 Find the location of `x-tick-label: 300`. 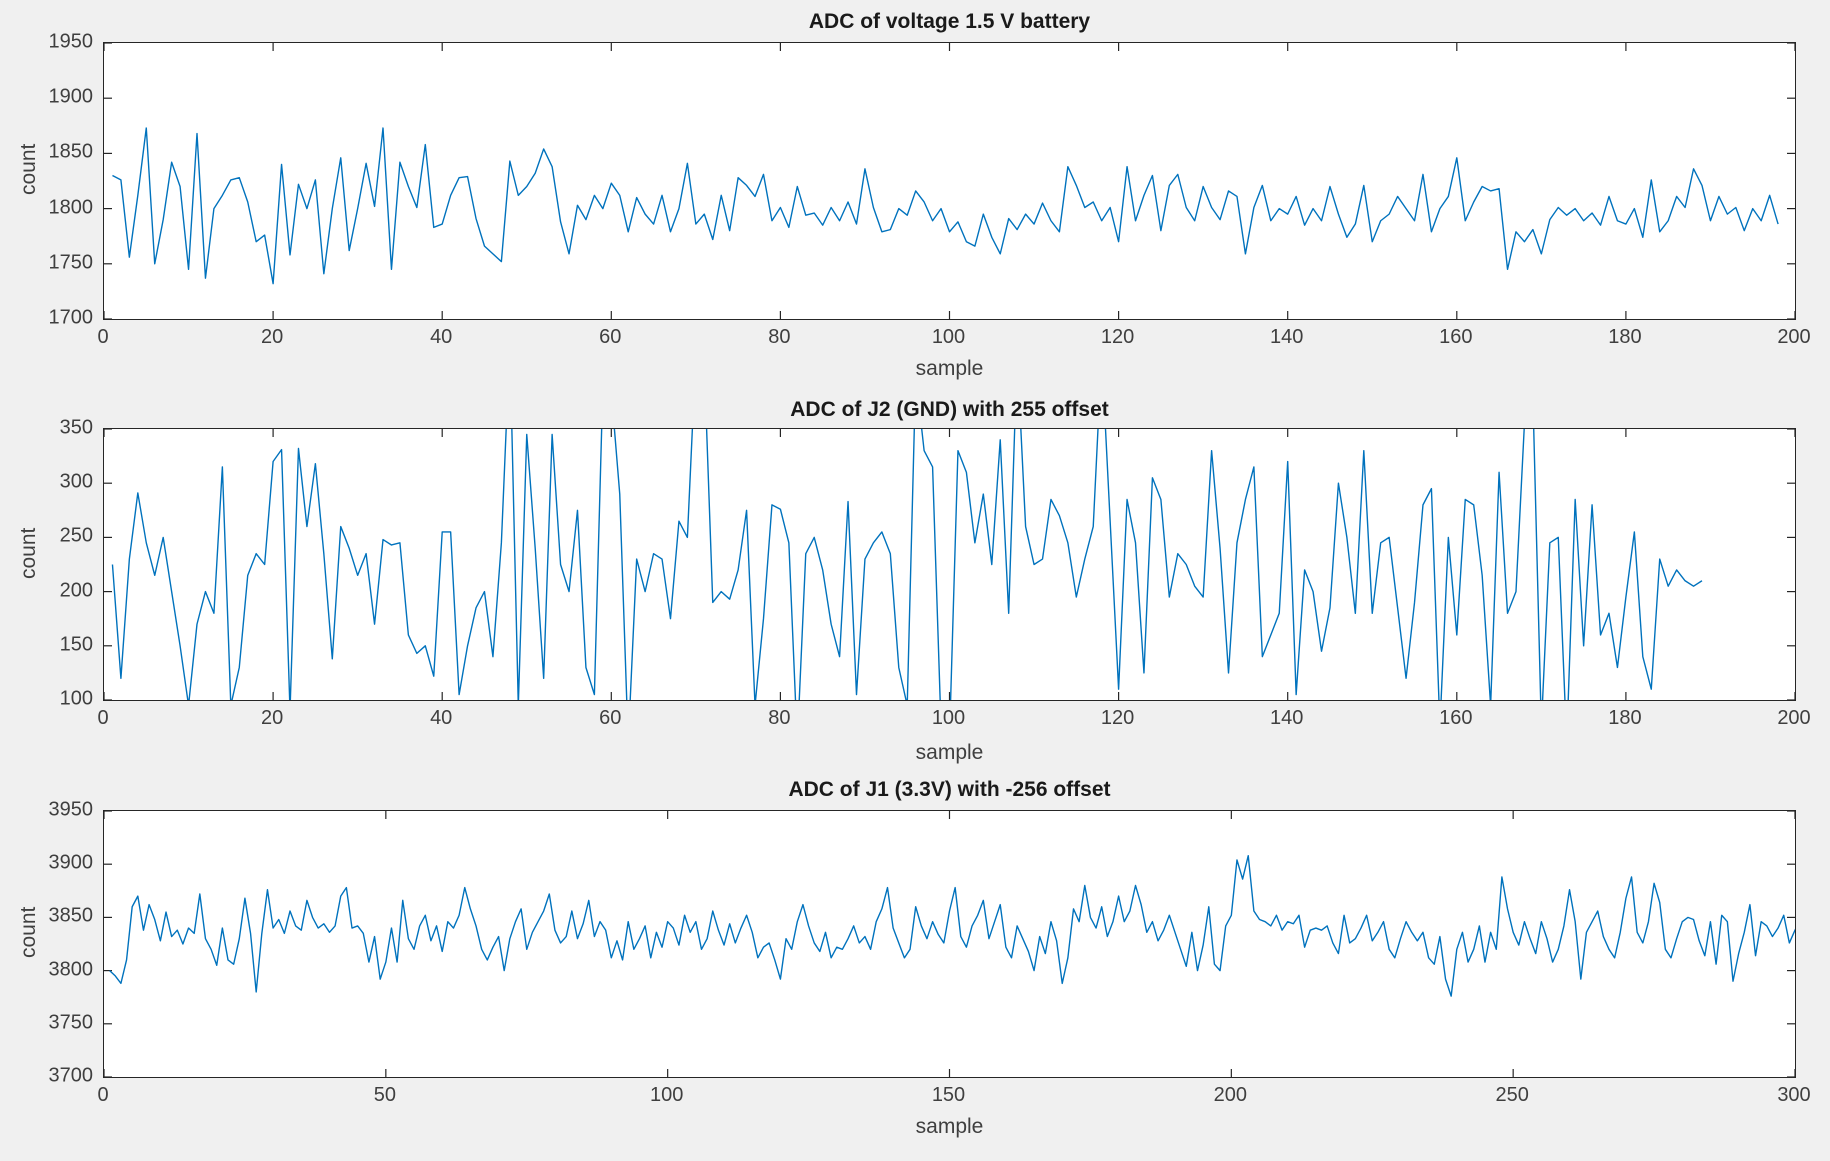

x-tick-label: 300 is located at coordinates (1794, 1095).